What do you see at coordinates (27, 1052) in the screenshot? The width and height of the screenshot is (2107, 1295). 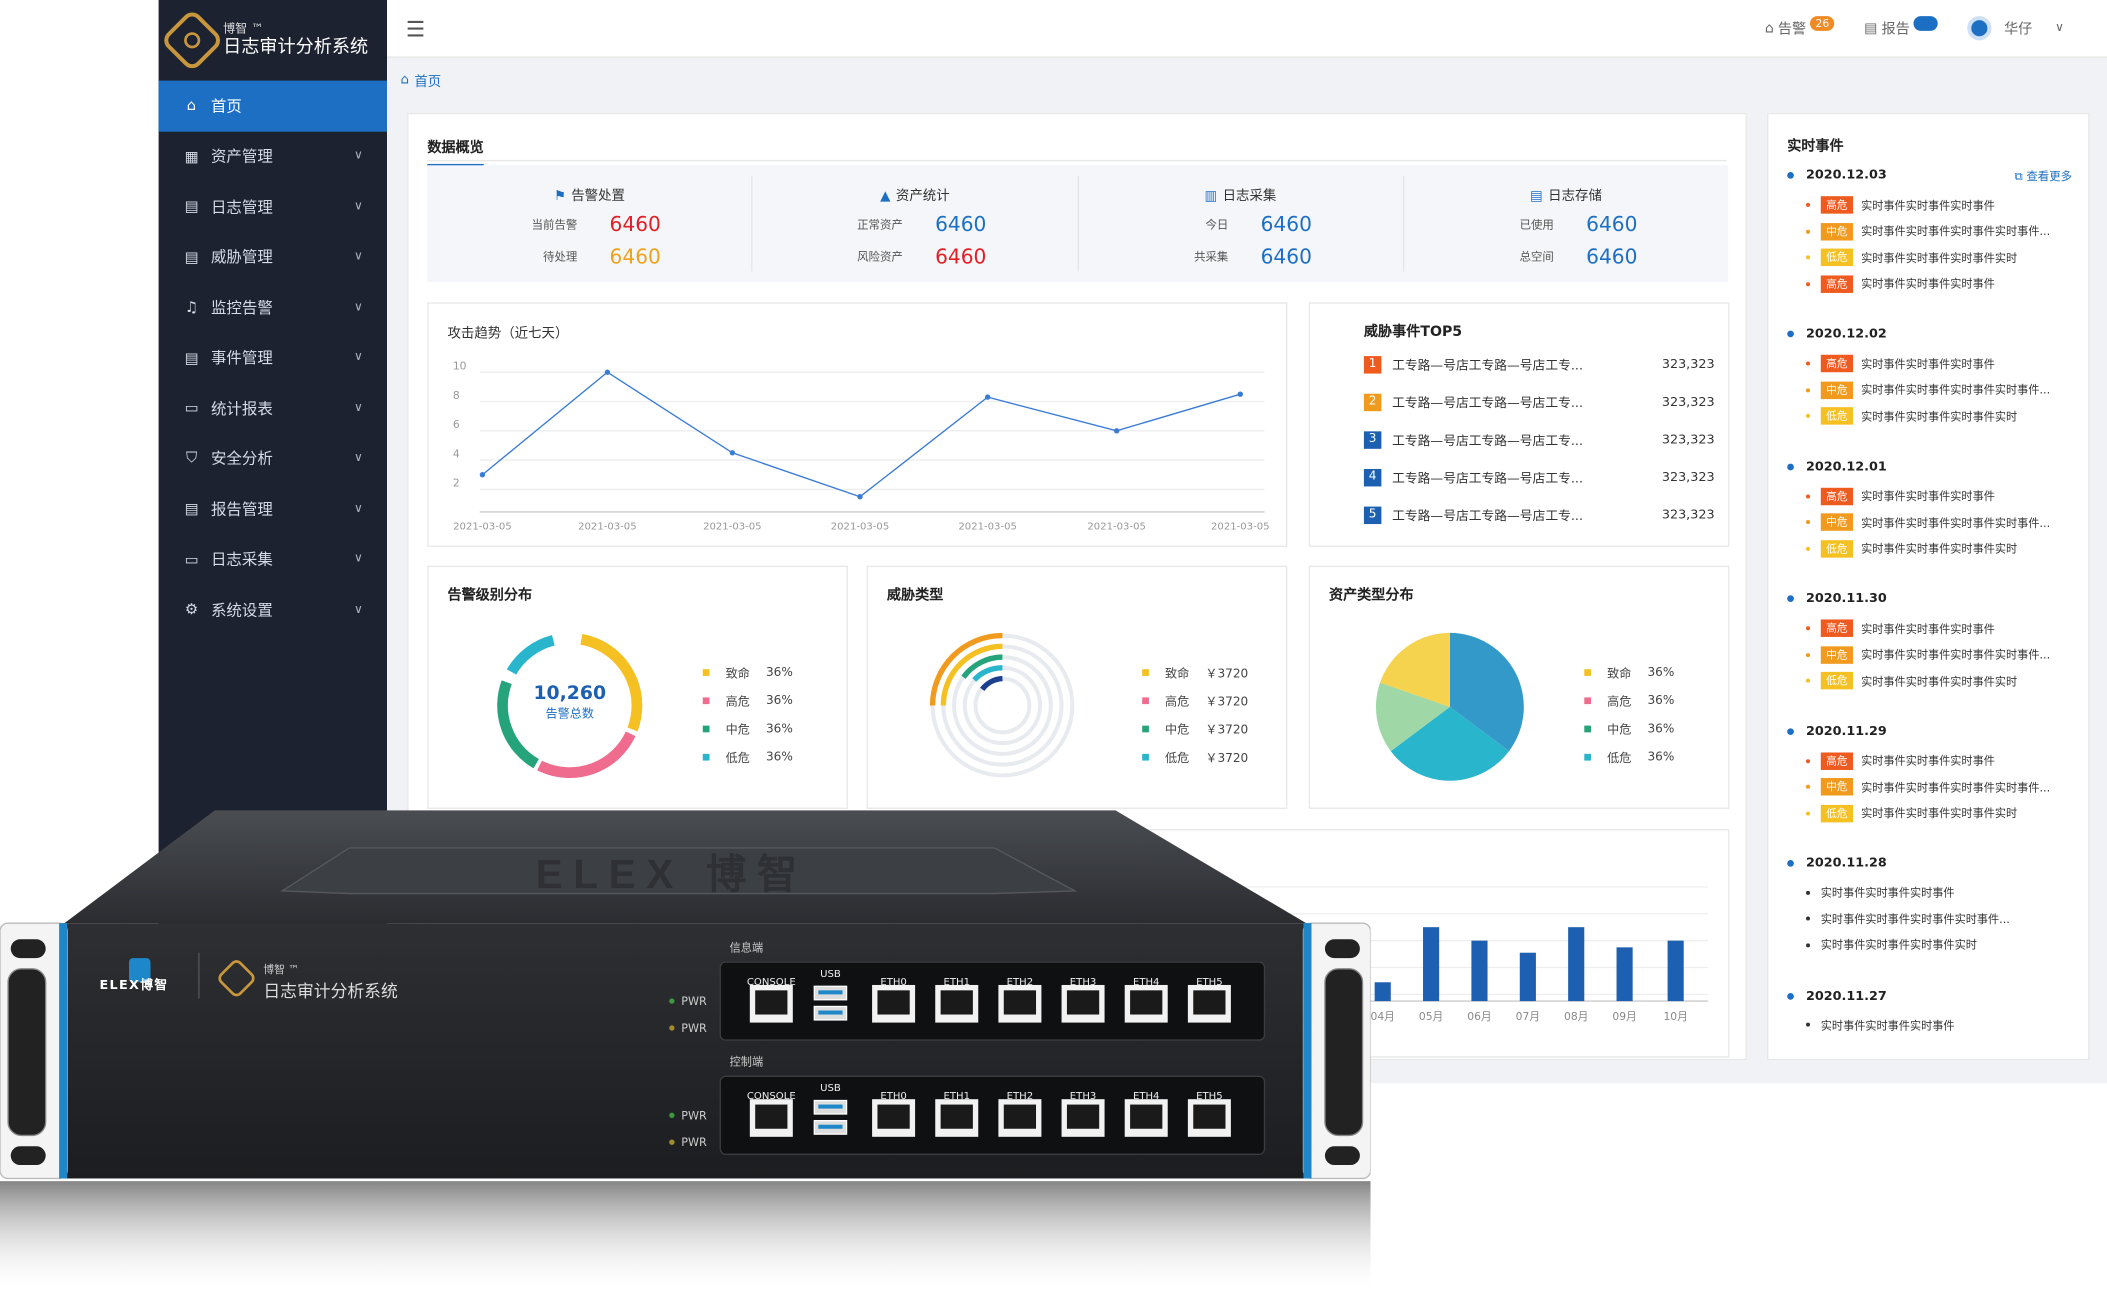 I see `rack-handle-left` at bounding box center [27, 1052].